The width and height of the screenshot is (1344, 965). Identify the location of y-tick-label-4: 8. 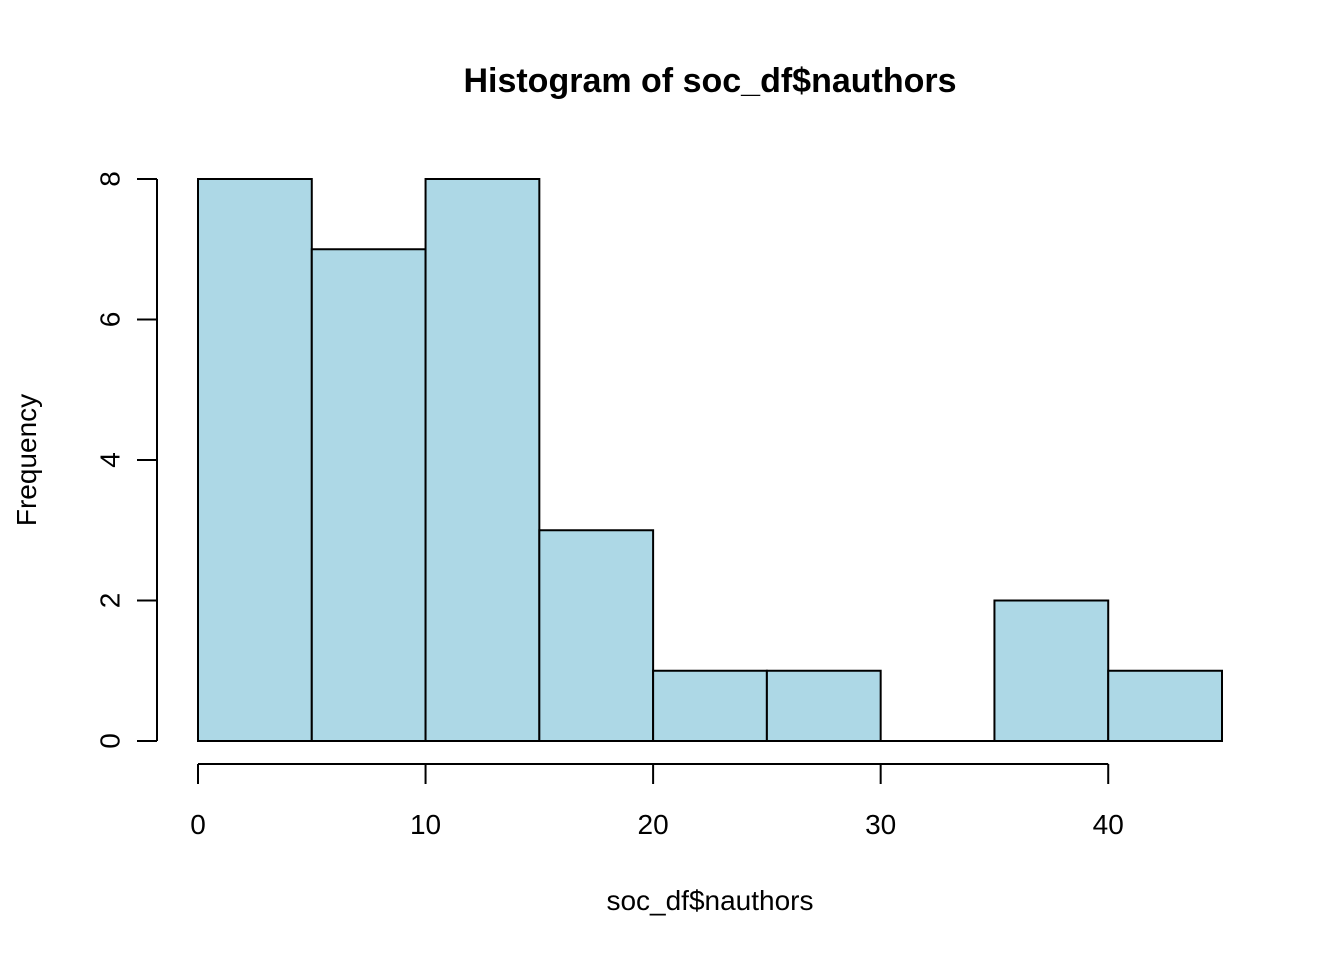
(110, 179).